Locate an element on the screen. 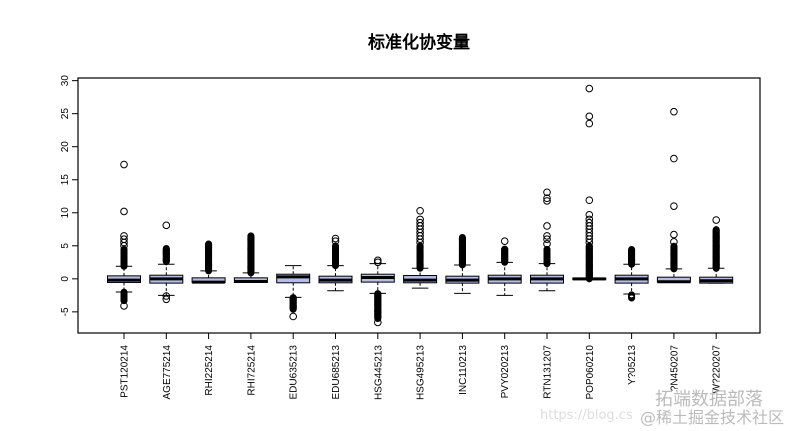  y-tick-label: 20 is located at coordinates (65, 147).